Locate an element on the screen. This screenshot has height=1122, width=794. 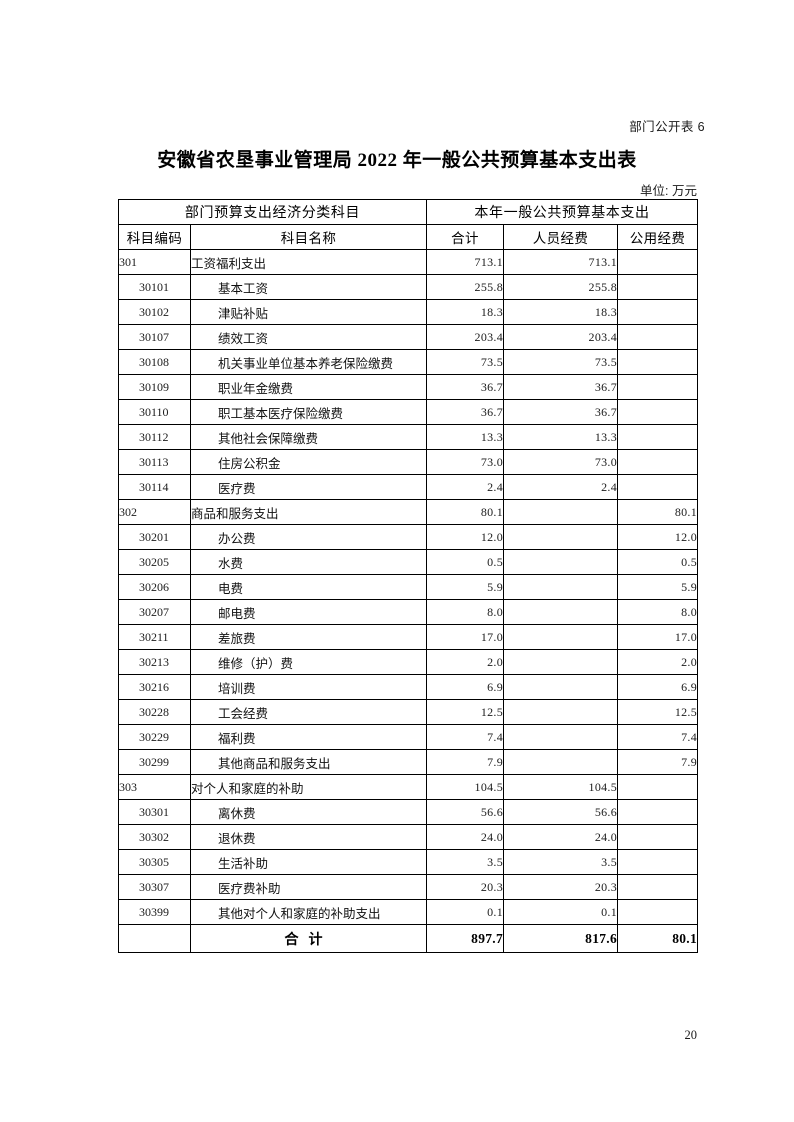
row-name: 医疗费 is located at coordinates (308, 487).